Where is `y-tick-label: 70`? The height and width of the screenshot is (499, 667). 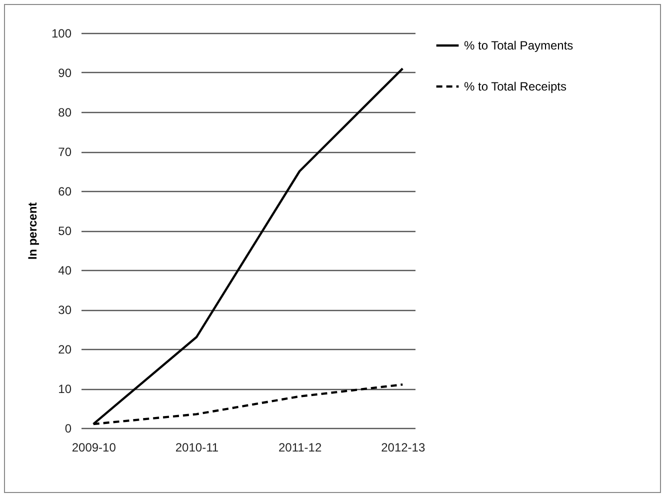 y-tick-label: 70 is located at coordinates (65, 152).